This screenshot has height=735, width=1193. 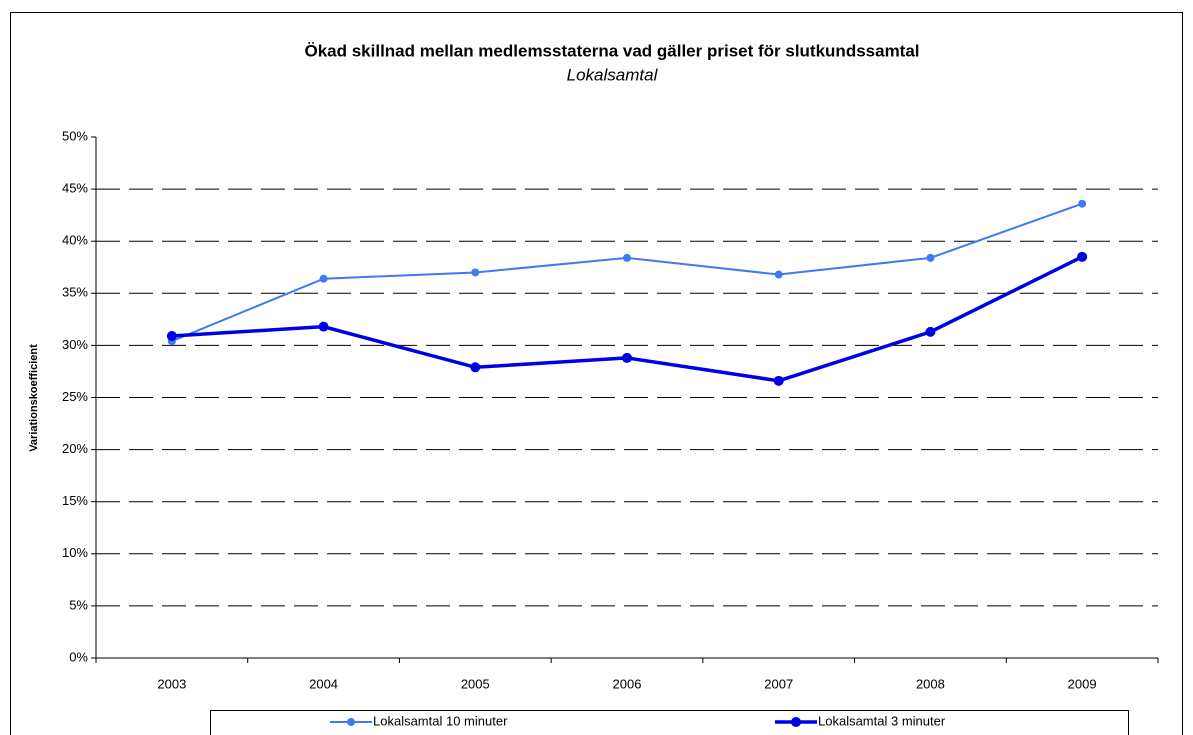 I want to click on y-tick-label: 35%, so click(x=75, y=292).